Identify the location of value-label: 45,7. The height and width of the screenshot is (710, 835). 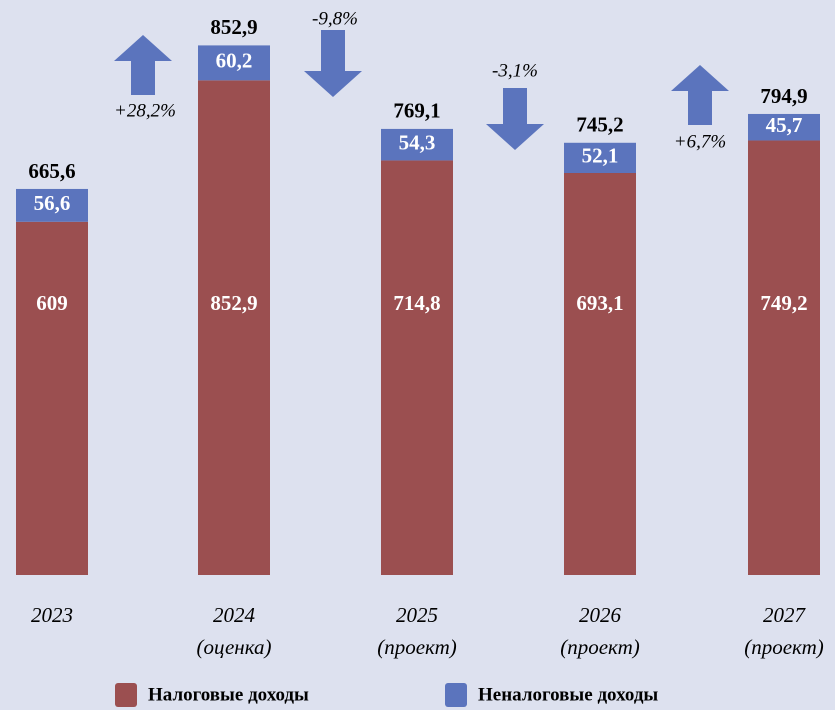
(784, 125).